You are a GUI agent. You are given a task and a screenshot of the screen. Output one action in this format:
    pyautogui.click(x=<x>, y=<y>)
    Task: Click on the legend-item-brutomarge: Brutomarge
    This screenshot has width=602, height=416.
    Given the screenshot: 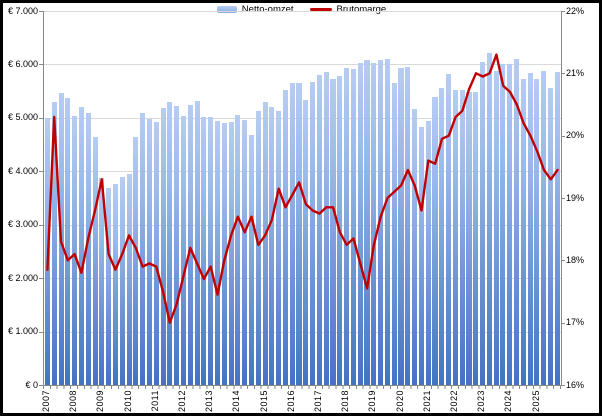 What is the action you would take?
    pyautogui.click(x=348, y=9)
    